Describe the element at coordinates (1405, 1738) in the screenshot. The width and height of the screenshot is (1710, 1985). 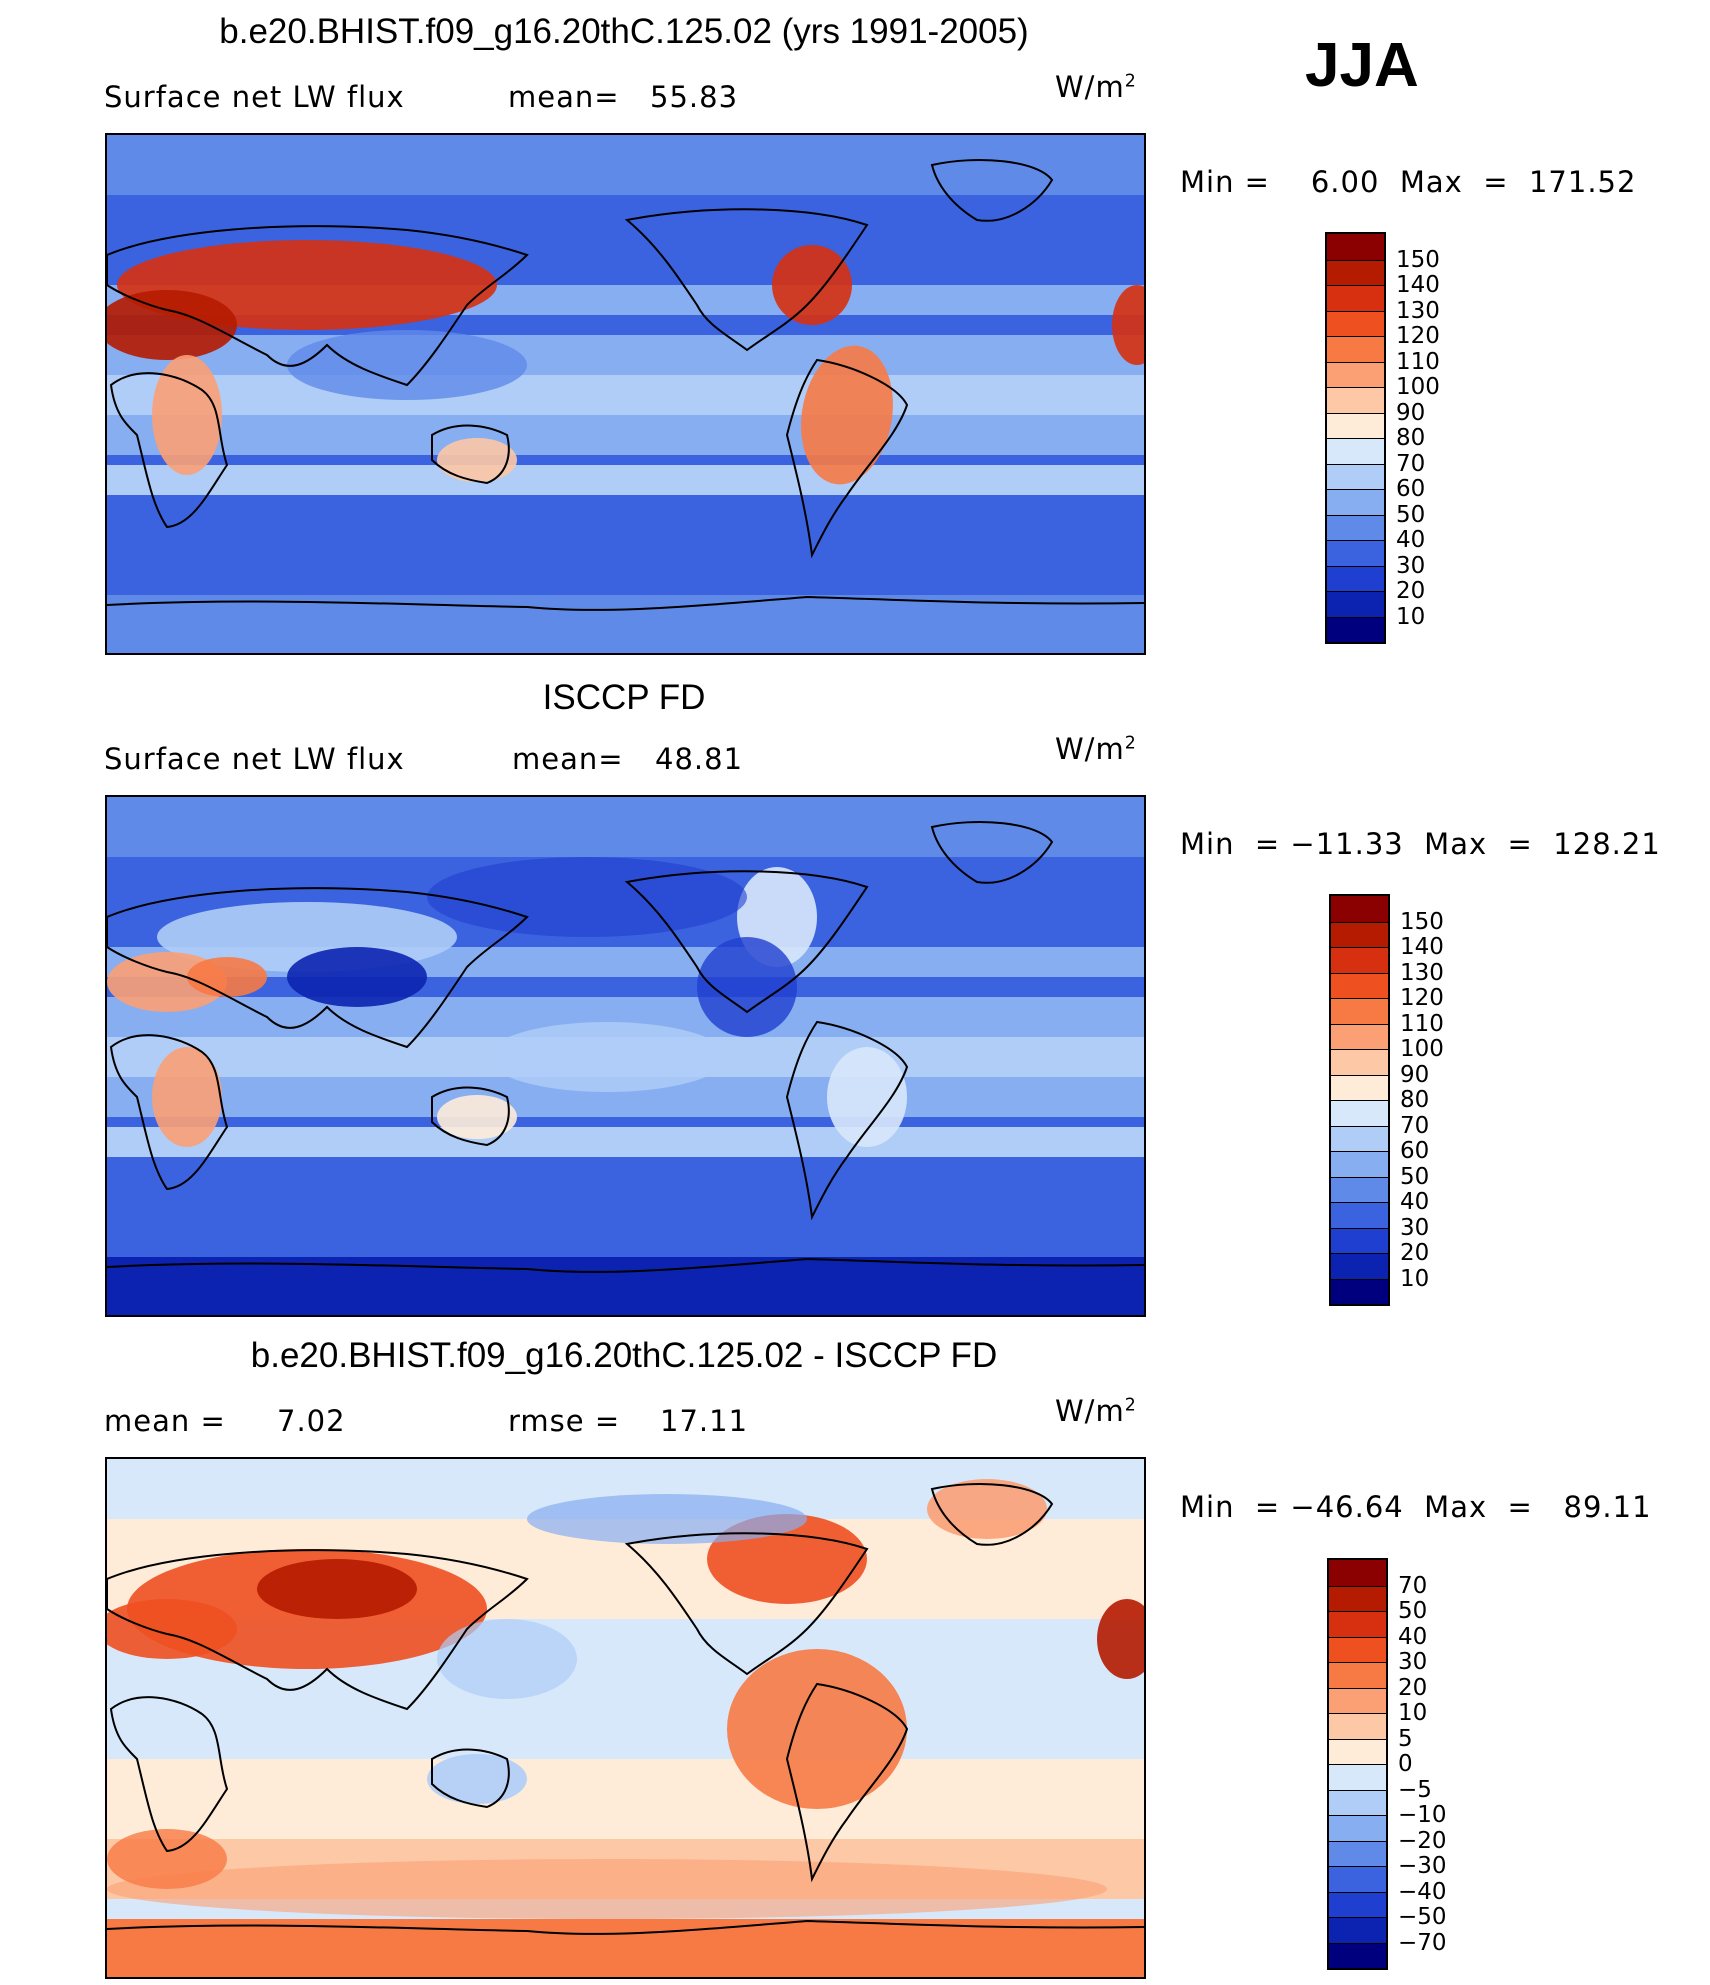
I see `colorbar-label: 5` at that location.